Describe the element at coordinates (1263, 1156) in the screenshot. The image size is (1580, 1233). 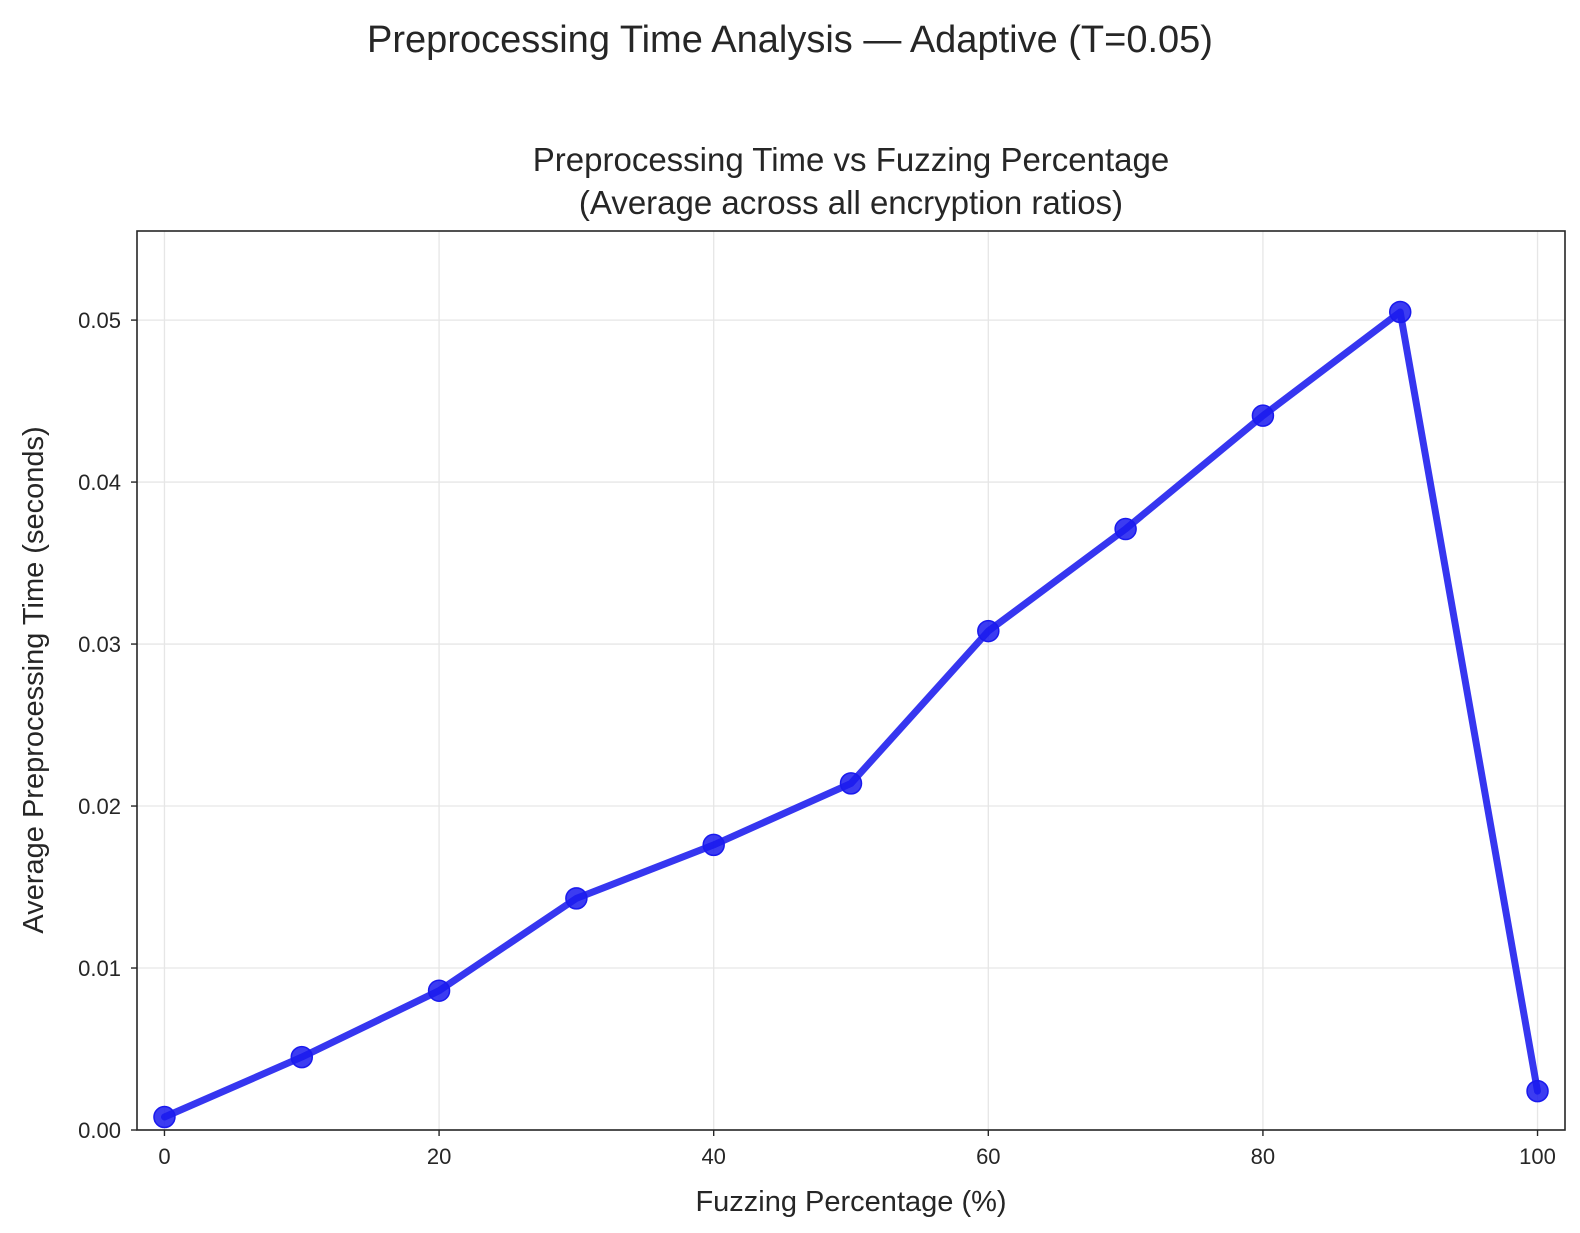
I see `x-tick-label: 80` at that location.